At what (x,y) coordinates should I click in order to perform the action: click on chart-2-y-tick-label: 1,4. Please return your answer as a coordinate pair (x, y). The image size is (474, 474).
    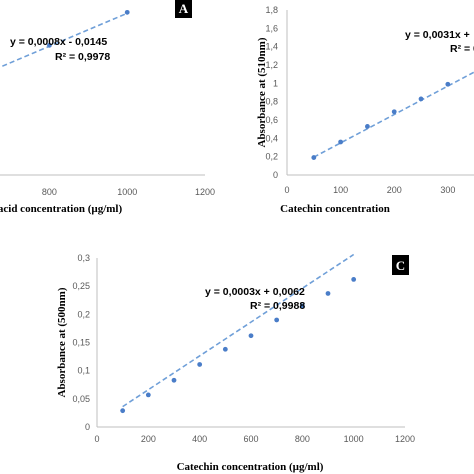
    Looking at the image, I should click on (271, 47).